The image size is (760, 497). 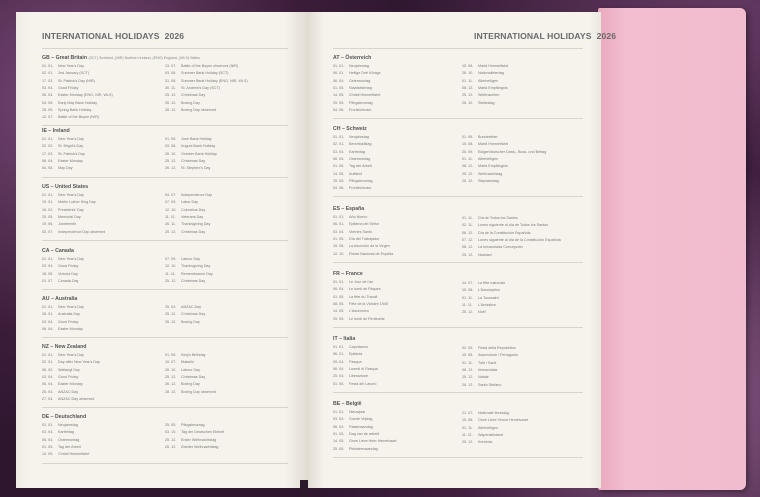 I want to click on holiday-name: Matariki, so click(x=187, y=362).